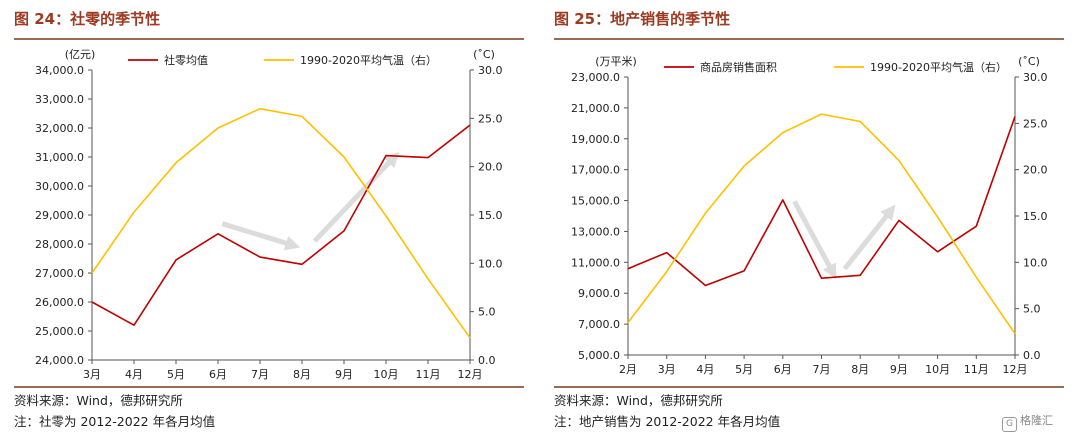 The width and height of the screenshot is (1080, 437). What do you see at coordinates (599, 293) in the screenshot?
I see `left-tick-label: 9,000.0` at bounding box center [599, 293].